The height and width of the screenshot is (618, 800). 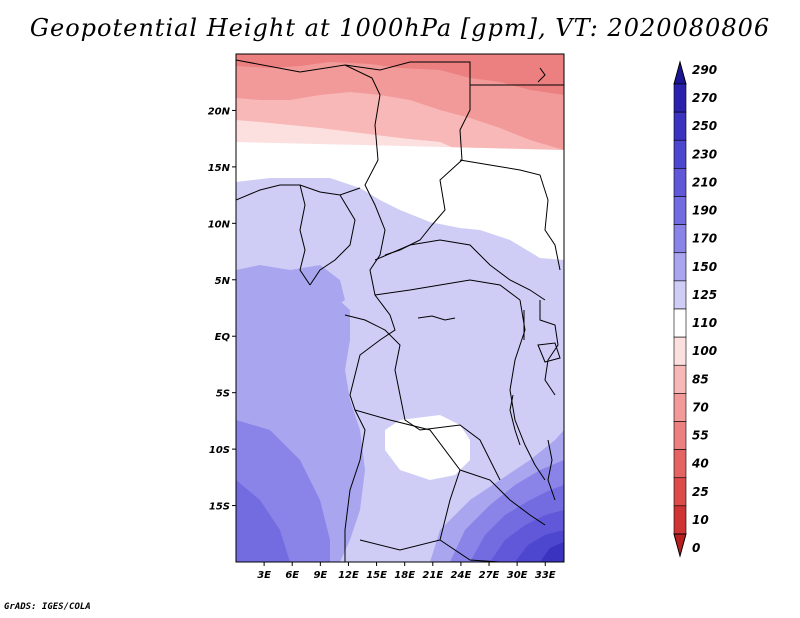 I want to click on x-tick-label: 24E, so click(x=461, y=575).